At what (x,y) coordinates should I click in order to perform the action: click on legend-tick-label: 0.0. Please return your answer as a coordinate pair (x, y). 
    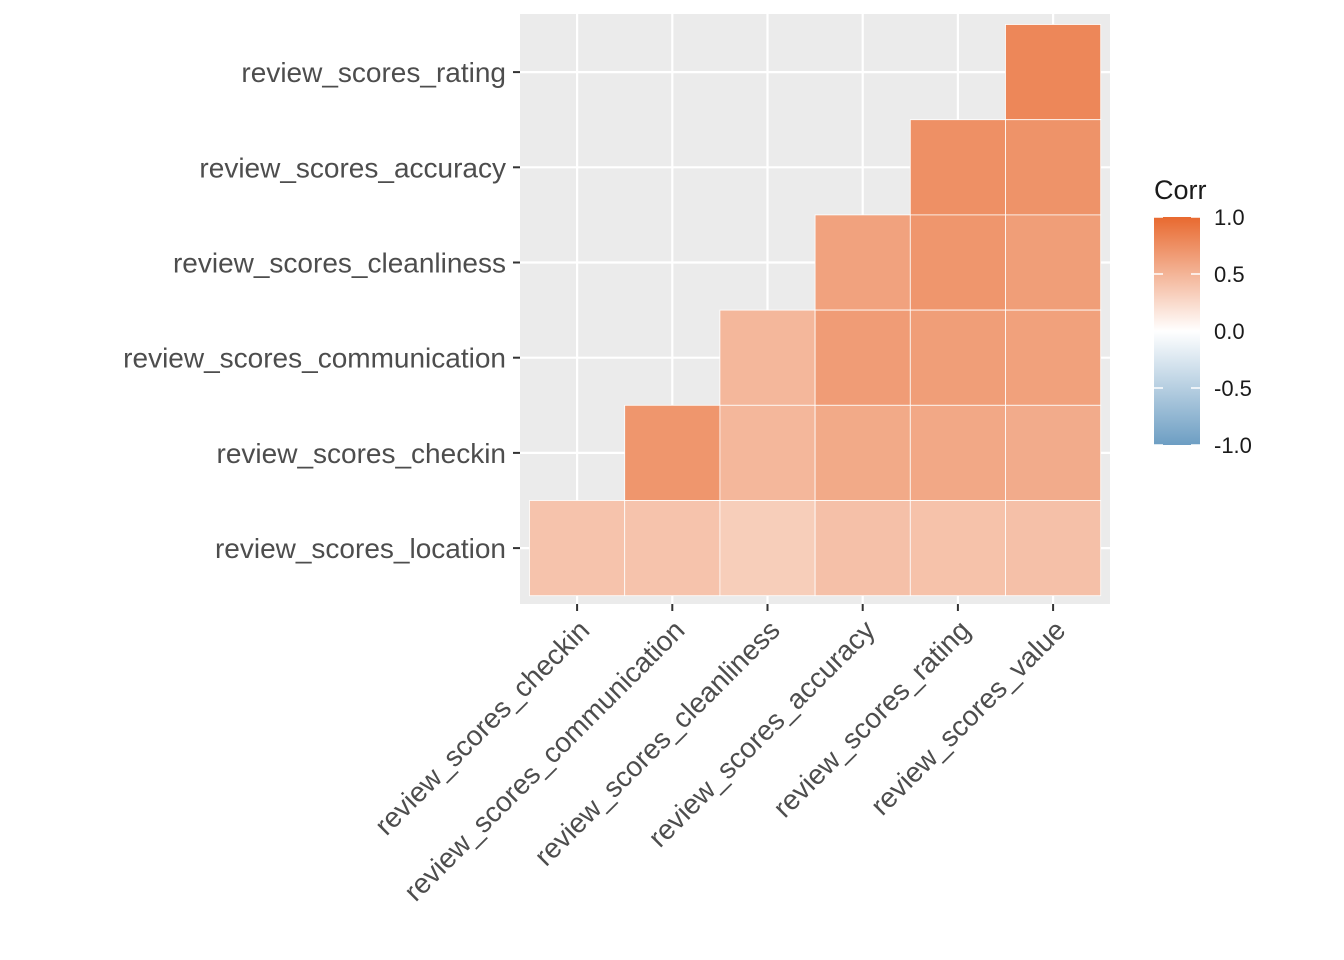
    Looking at the image, I should click on (1229, 331).